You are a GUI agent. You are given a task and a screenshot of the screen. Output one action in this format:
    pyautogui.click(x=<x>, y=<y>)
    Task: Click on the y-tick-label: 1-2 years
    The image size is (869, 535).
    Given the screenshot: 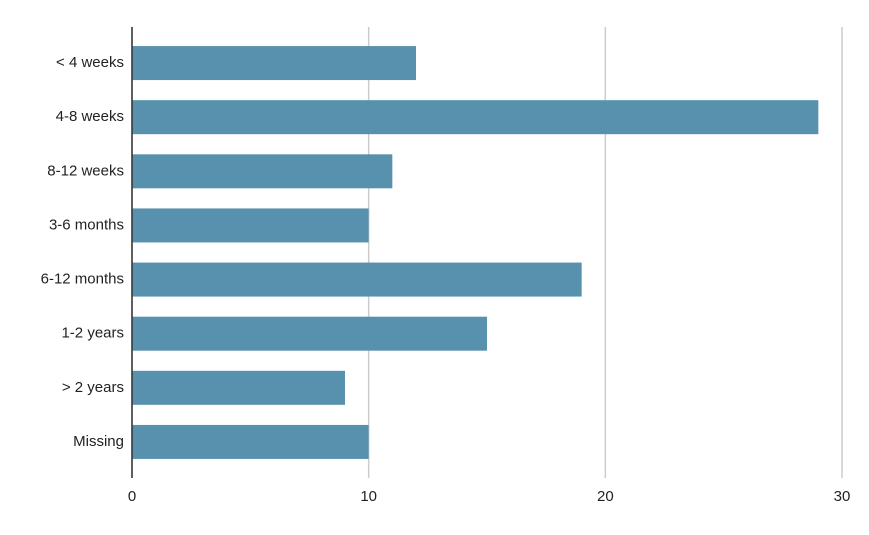 What is the action you would take?
    pyautogui.click(x=92, y=333)
    